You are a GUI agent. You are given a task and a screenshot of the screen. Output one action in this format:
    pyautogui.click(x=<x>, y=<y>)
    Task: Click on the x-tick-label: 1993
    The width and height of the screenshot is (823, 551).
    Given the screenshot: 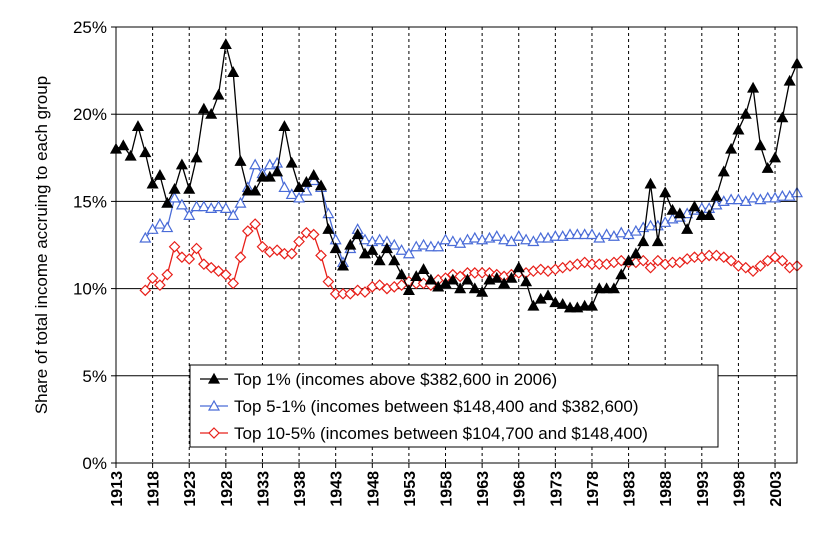 What is the action you would take?
    pyautogui.click(x=703, y=489)
    